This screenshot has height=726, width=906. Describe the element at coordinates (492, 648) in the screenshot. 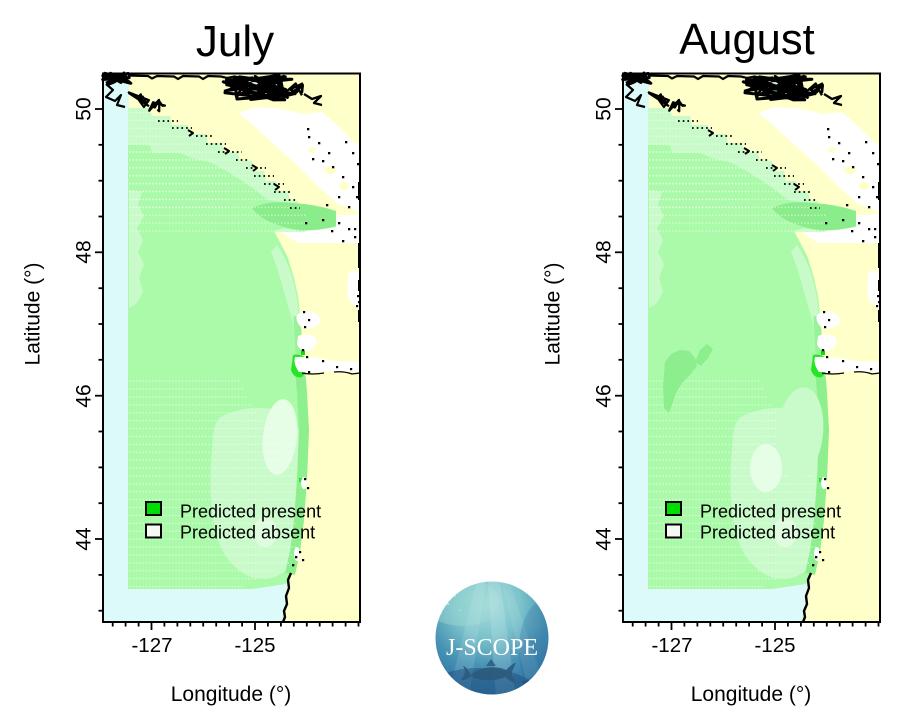

I see `svg-text: J-SCOPE` at that location.